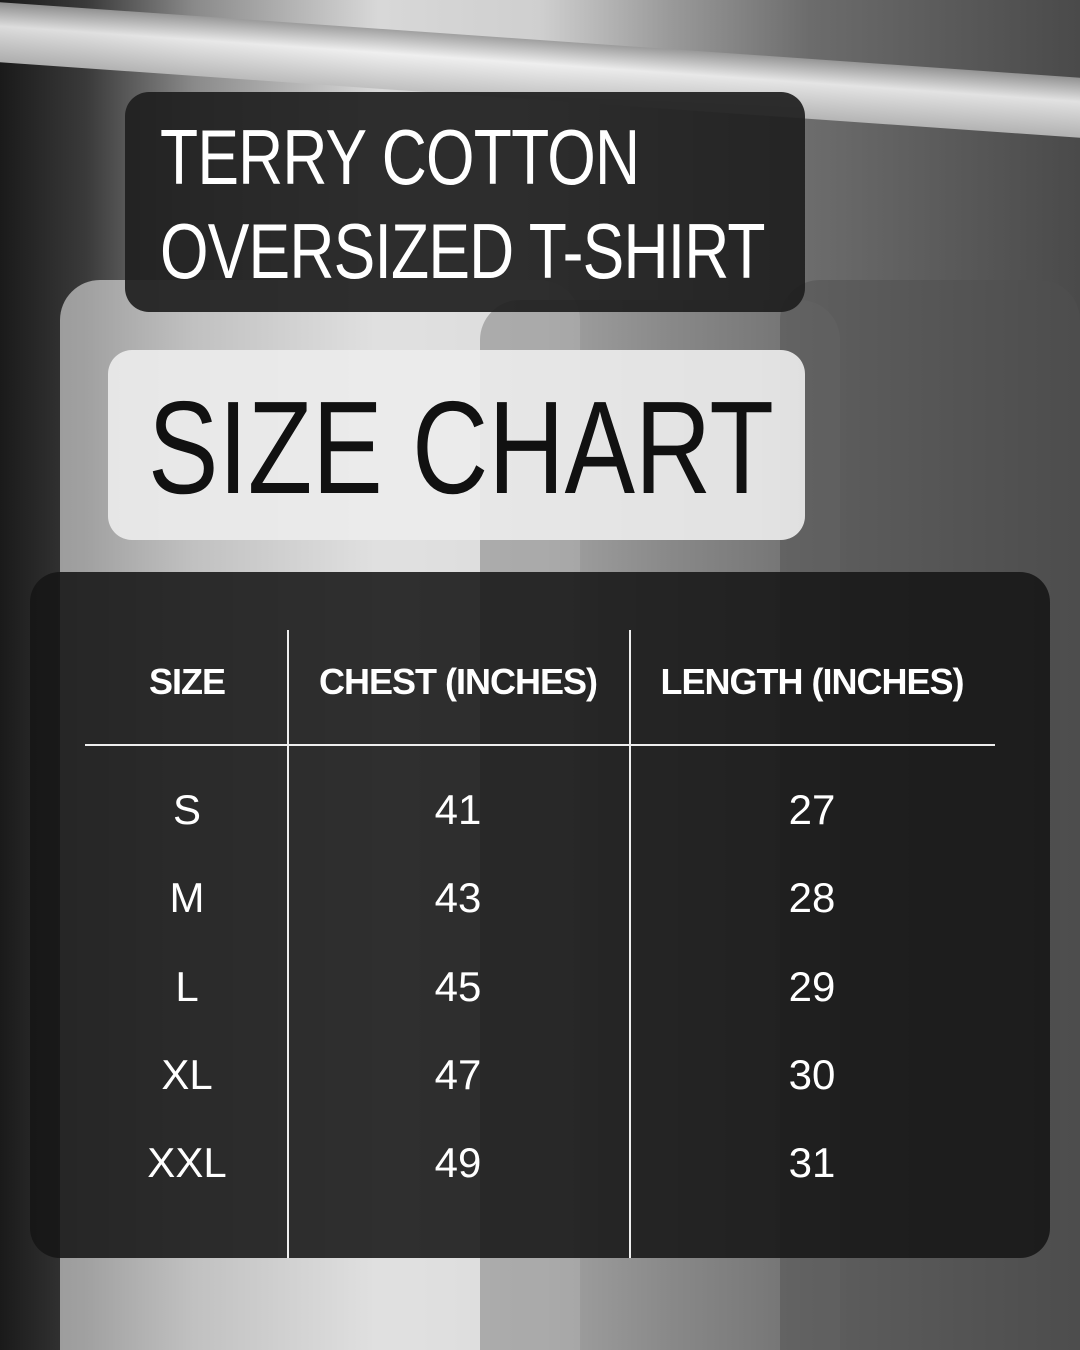  Describe the element at coordinates (458, 897) in the screenshot. I see `table-cell: 43` at that location.